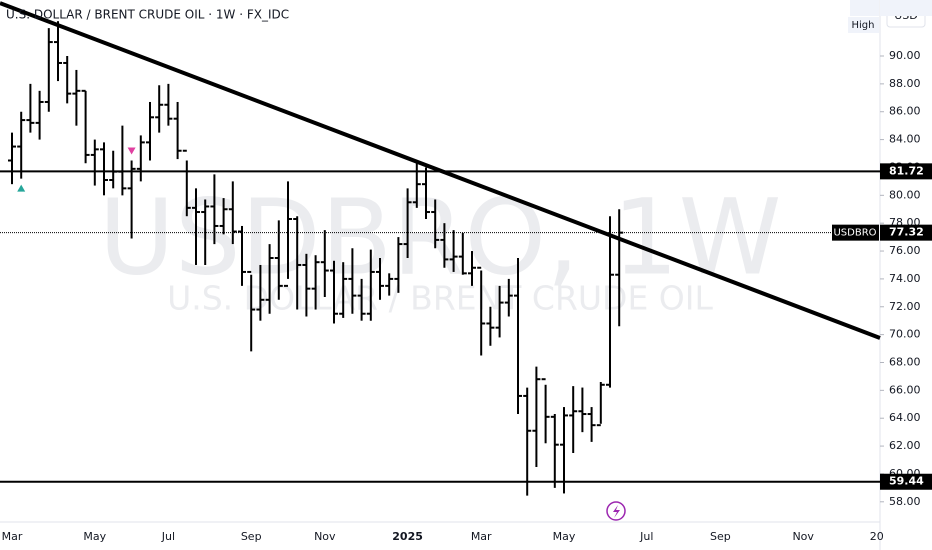 Image resolution: width=932 pixels, height=550 pixels. Describe the element at coordinates (131, 151) in the screenshot. I see `marker-down` at that location.